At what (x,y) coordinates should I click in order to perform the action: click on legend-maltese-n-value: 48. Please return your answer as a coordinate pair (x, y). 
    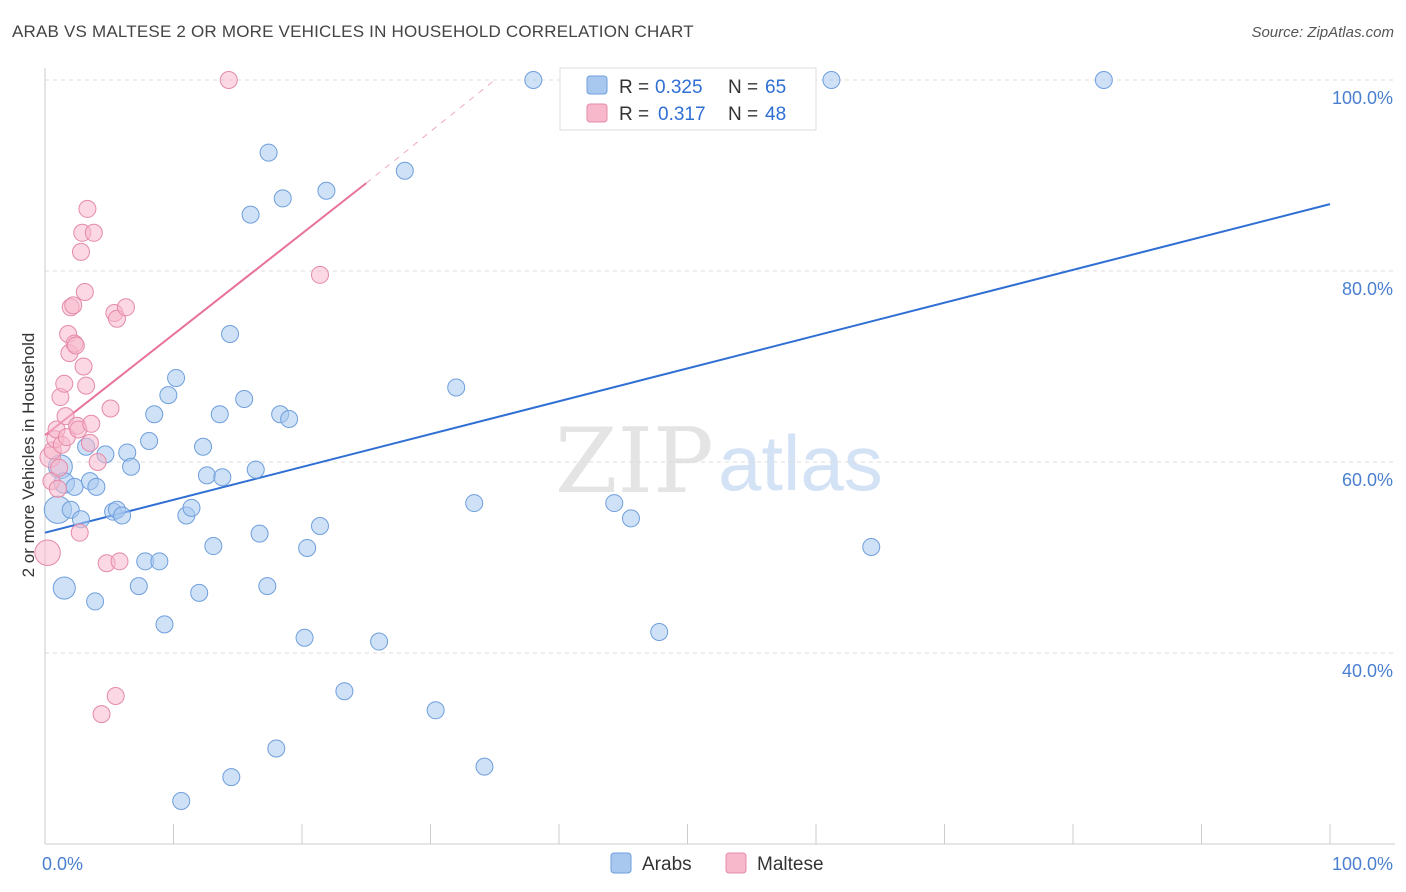
    Looking at the image, I should click on (775, 114).